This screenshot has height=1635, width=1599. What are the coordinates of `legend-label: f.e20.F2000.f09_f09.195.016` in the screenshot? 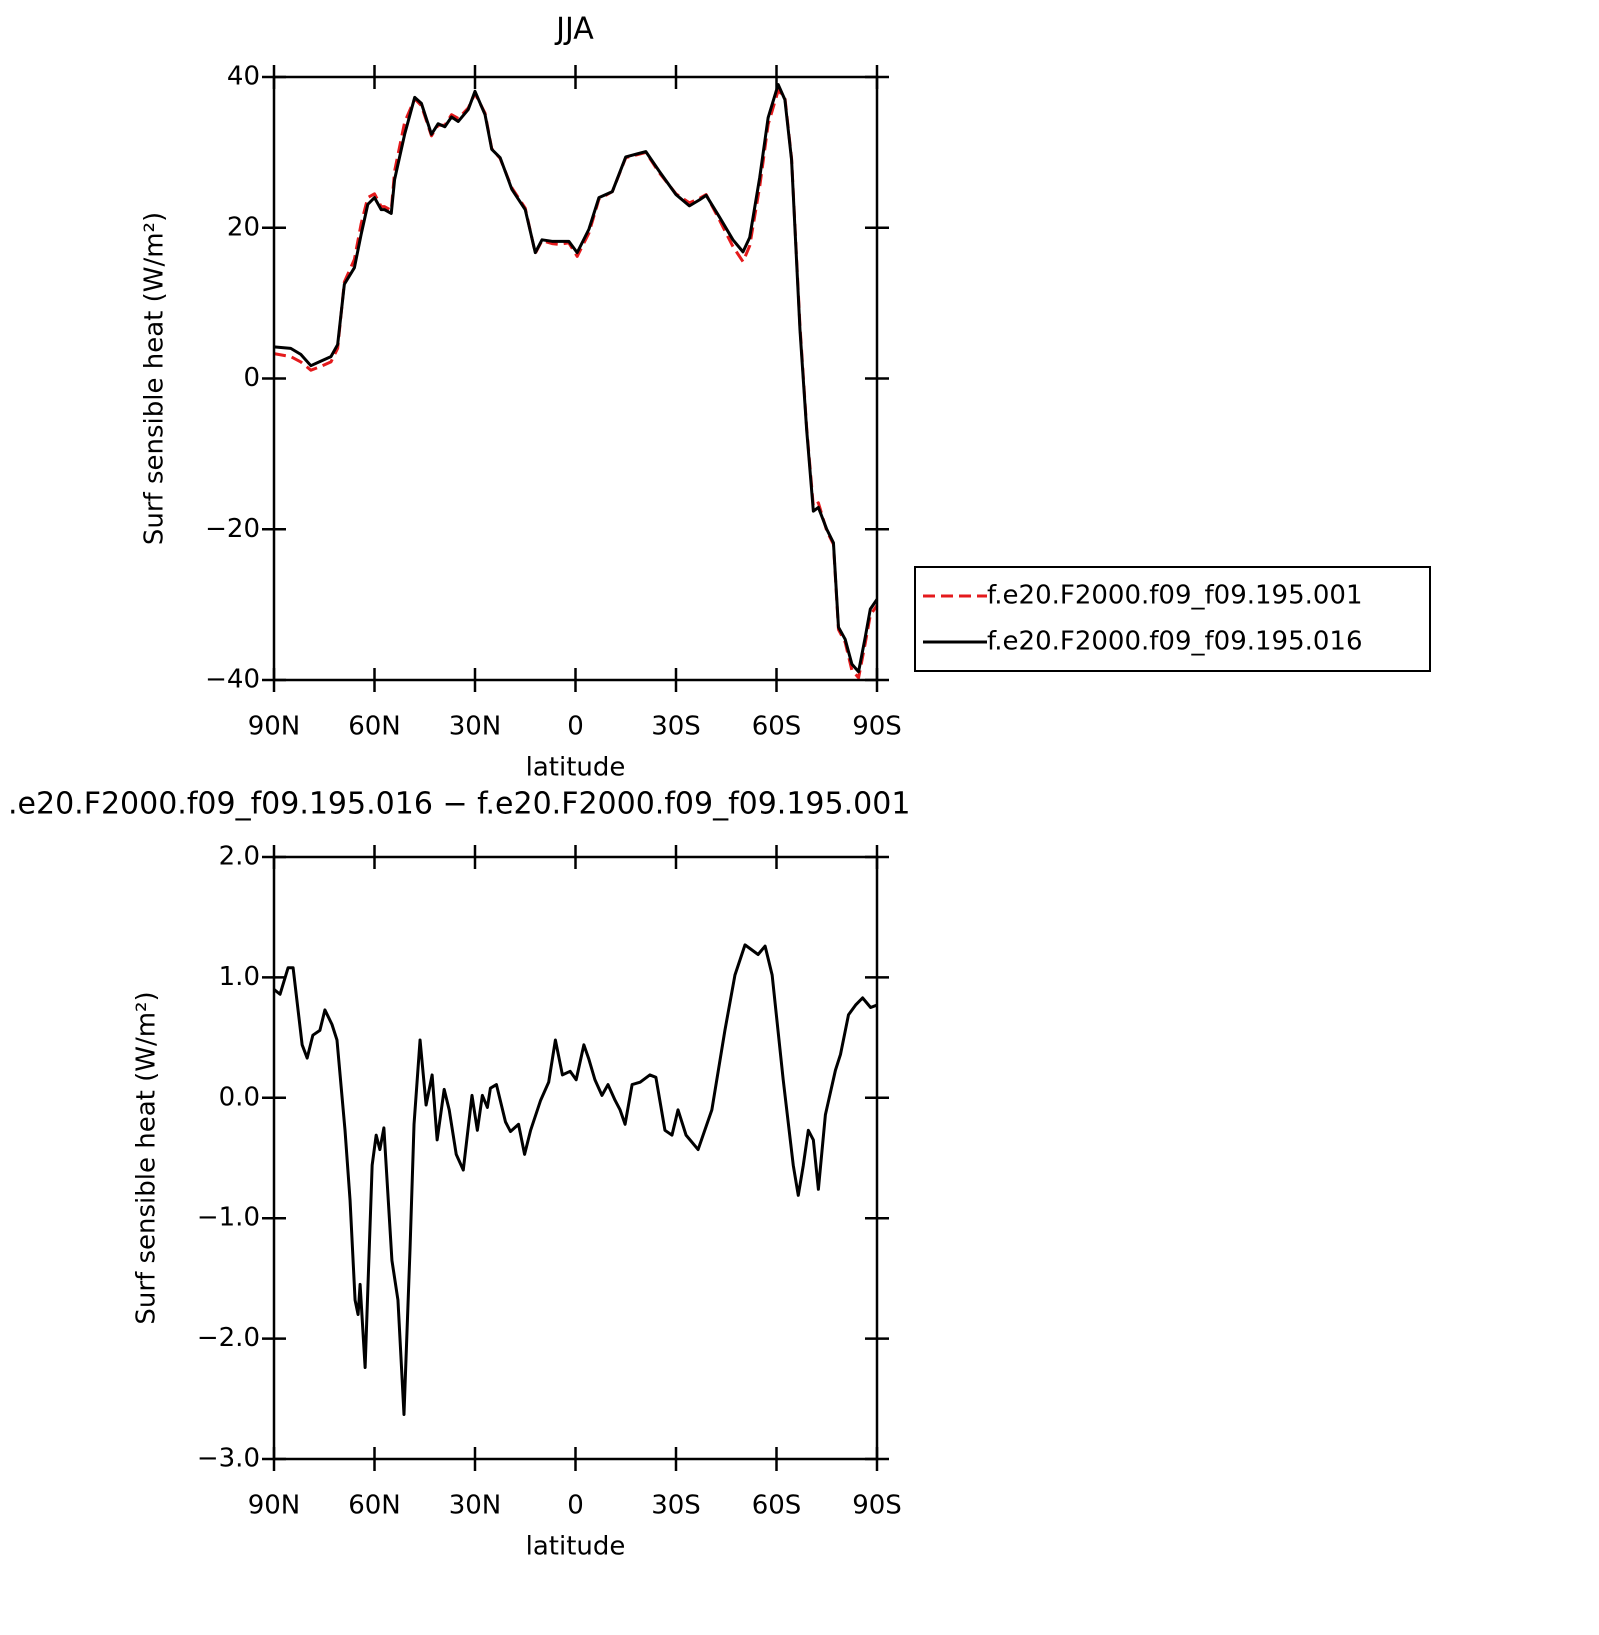 It's located at (1175, 642).